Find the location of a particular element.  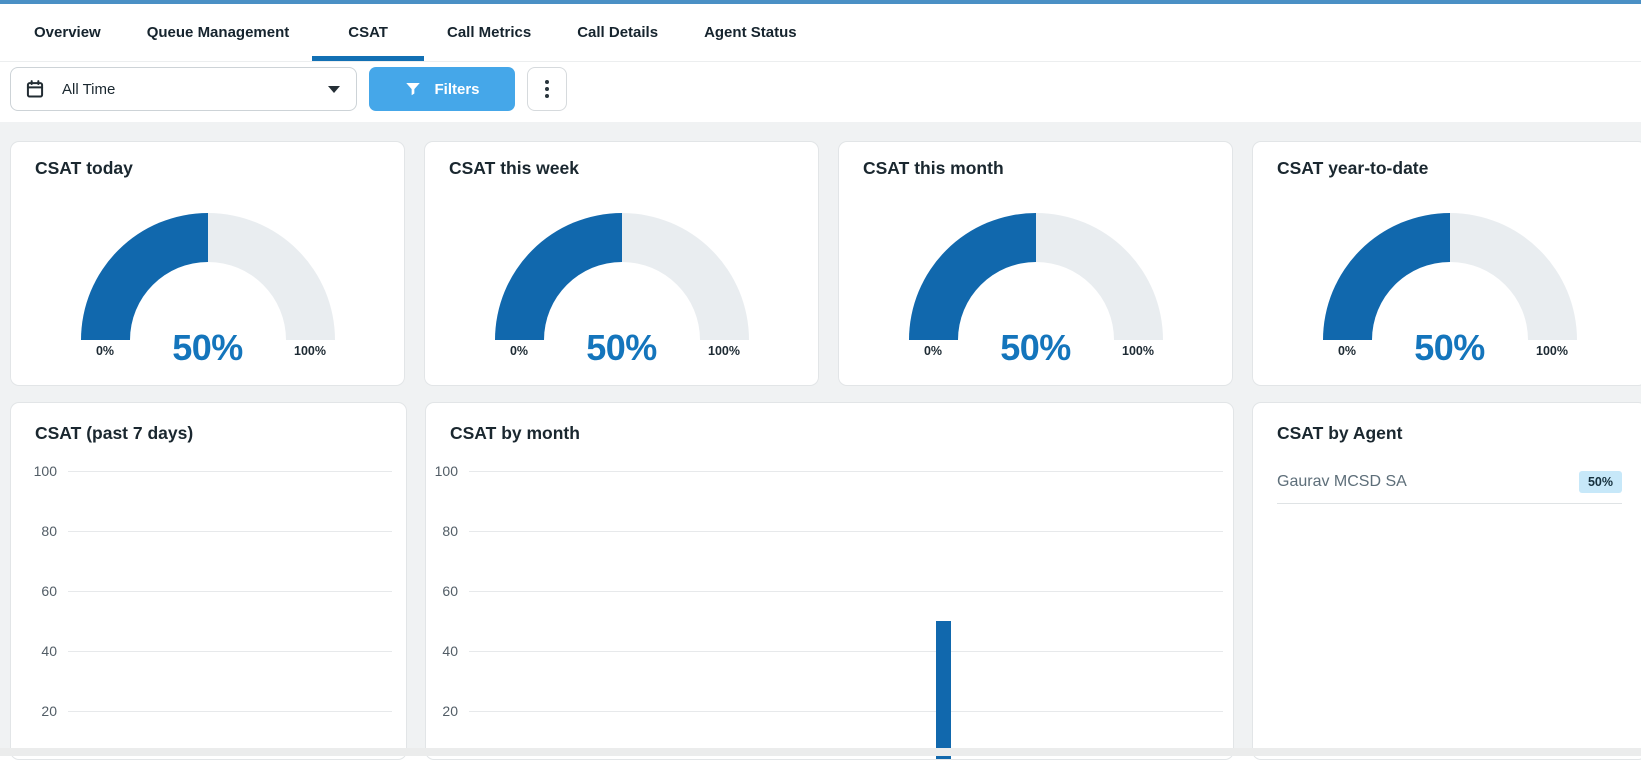

agent-csat-badge: 50% is located at coordinates (1600, 482).